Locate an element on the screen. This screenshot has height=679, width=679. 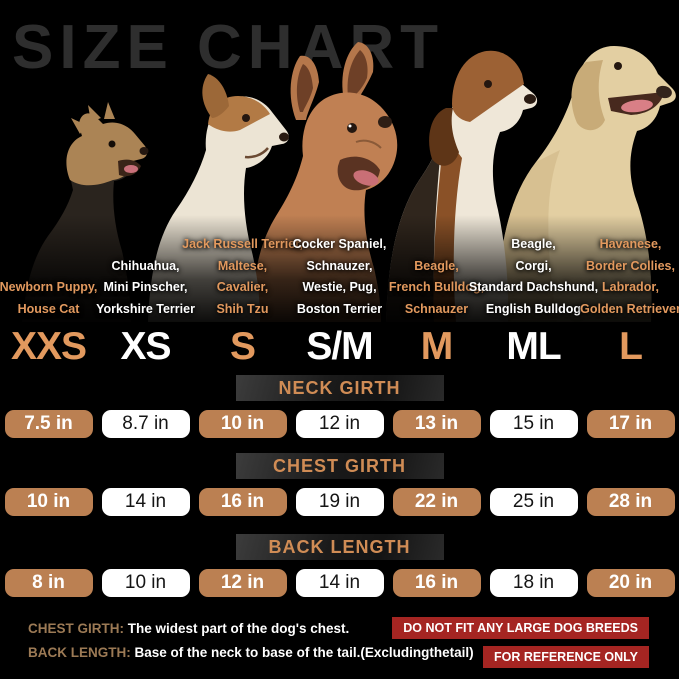
back-length-values: 8 in 10 in 12 in 14 in 16 in 18 in 20 in is located at coordinates (339, 583).